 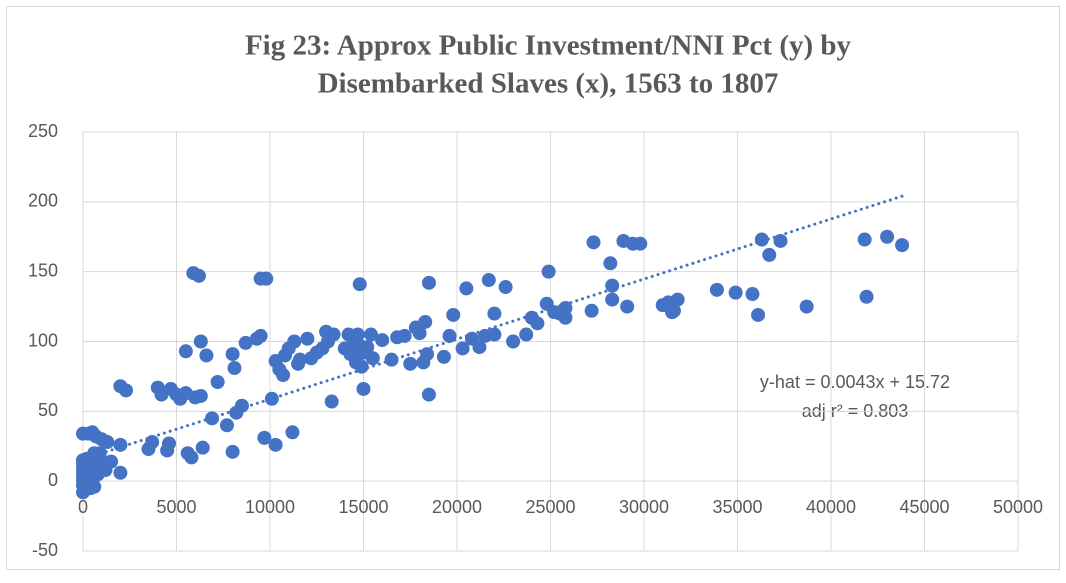 What do you see at coordinates (176, 507) in the screenshot?
I see `x-tick-label: 5000` at bounding box center [176, 507].